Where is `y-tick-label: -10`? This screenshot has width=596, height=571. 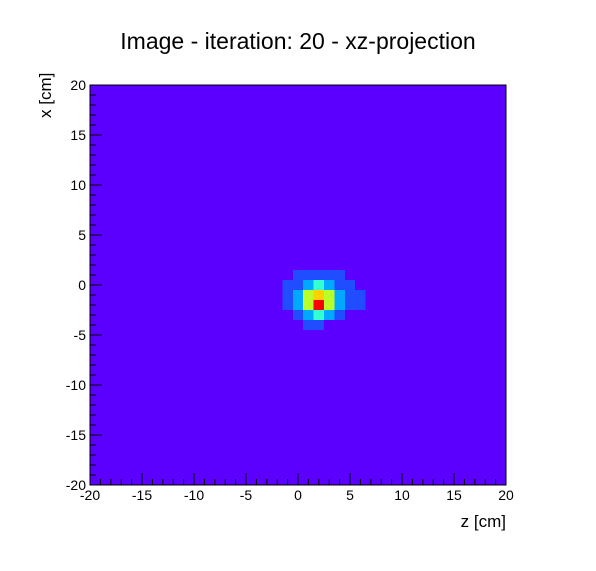
y-tick-label: -10 is located at coordinates (76, 385).